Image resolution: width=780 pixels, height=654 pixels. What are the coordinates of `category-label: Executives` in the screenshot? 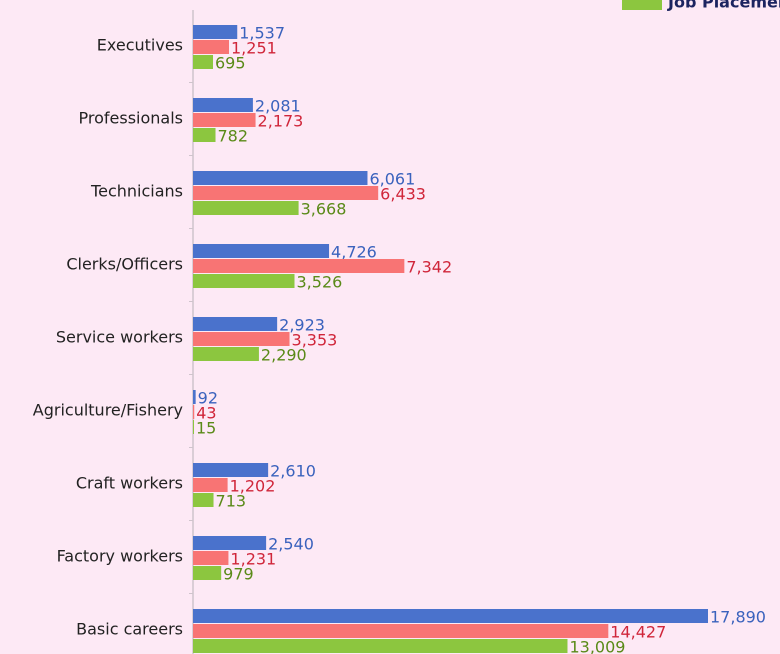 It's located at (140, 45).